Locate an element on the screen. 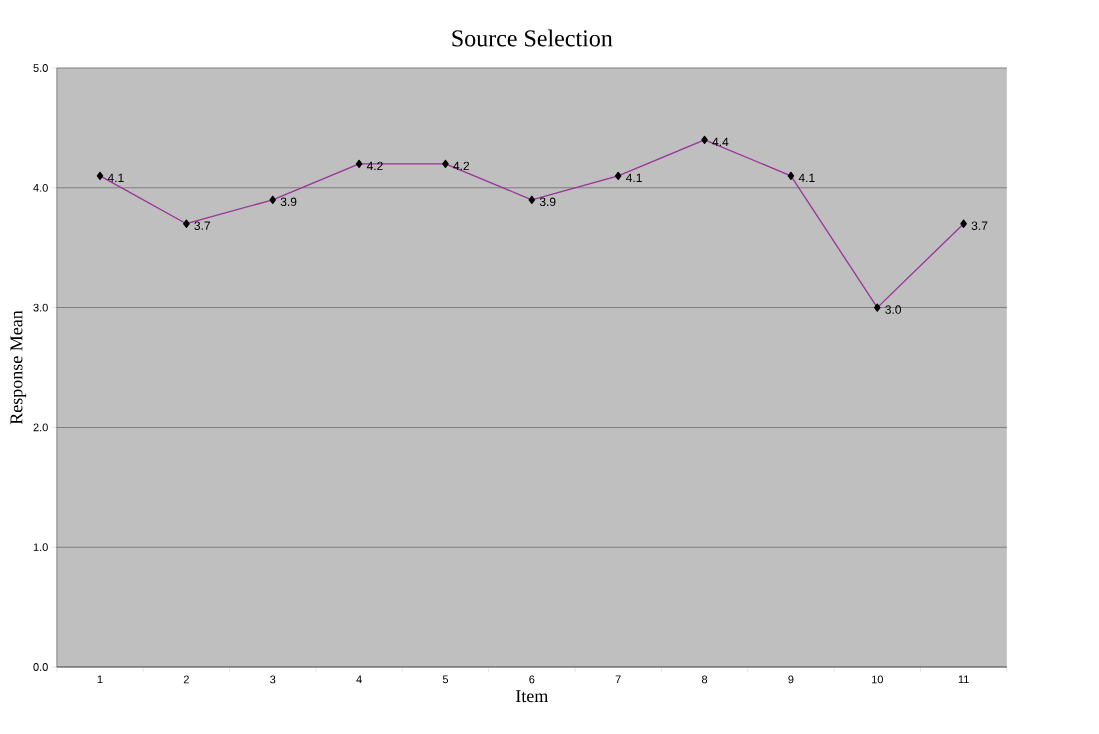 The width and height of the screenshot is (1099, 734). y-tick-label: 3.0 is located at coordinates (40, 307).